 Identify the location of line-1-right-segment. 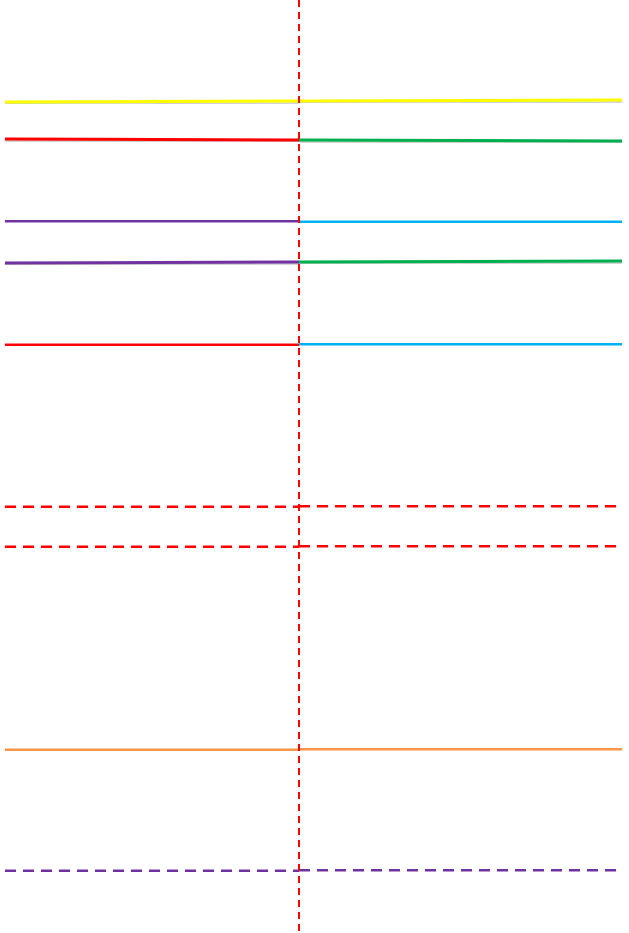
(460, 100).